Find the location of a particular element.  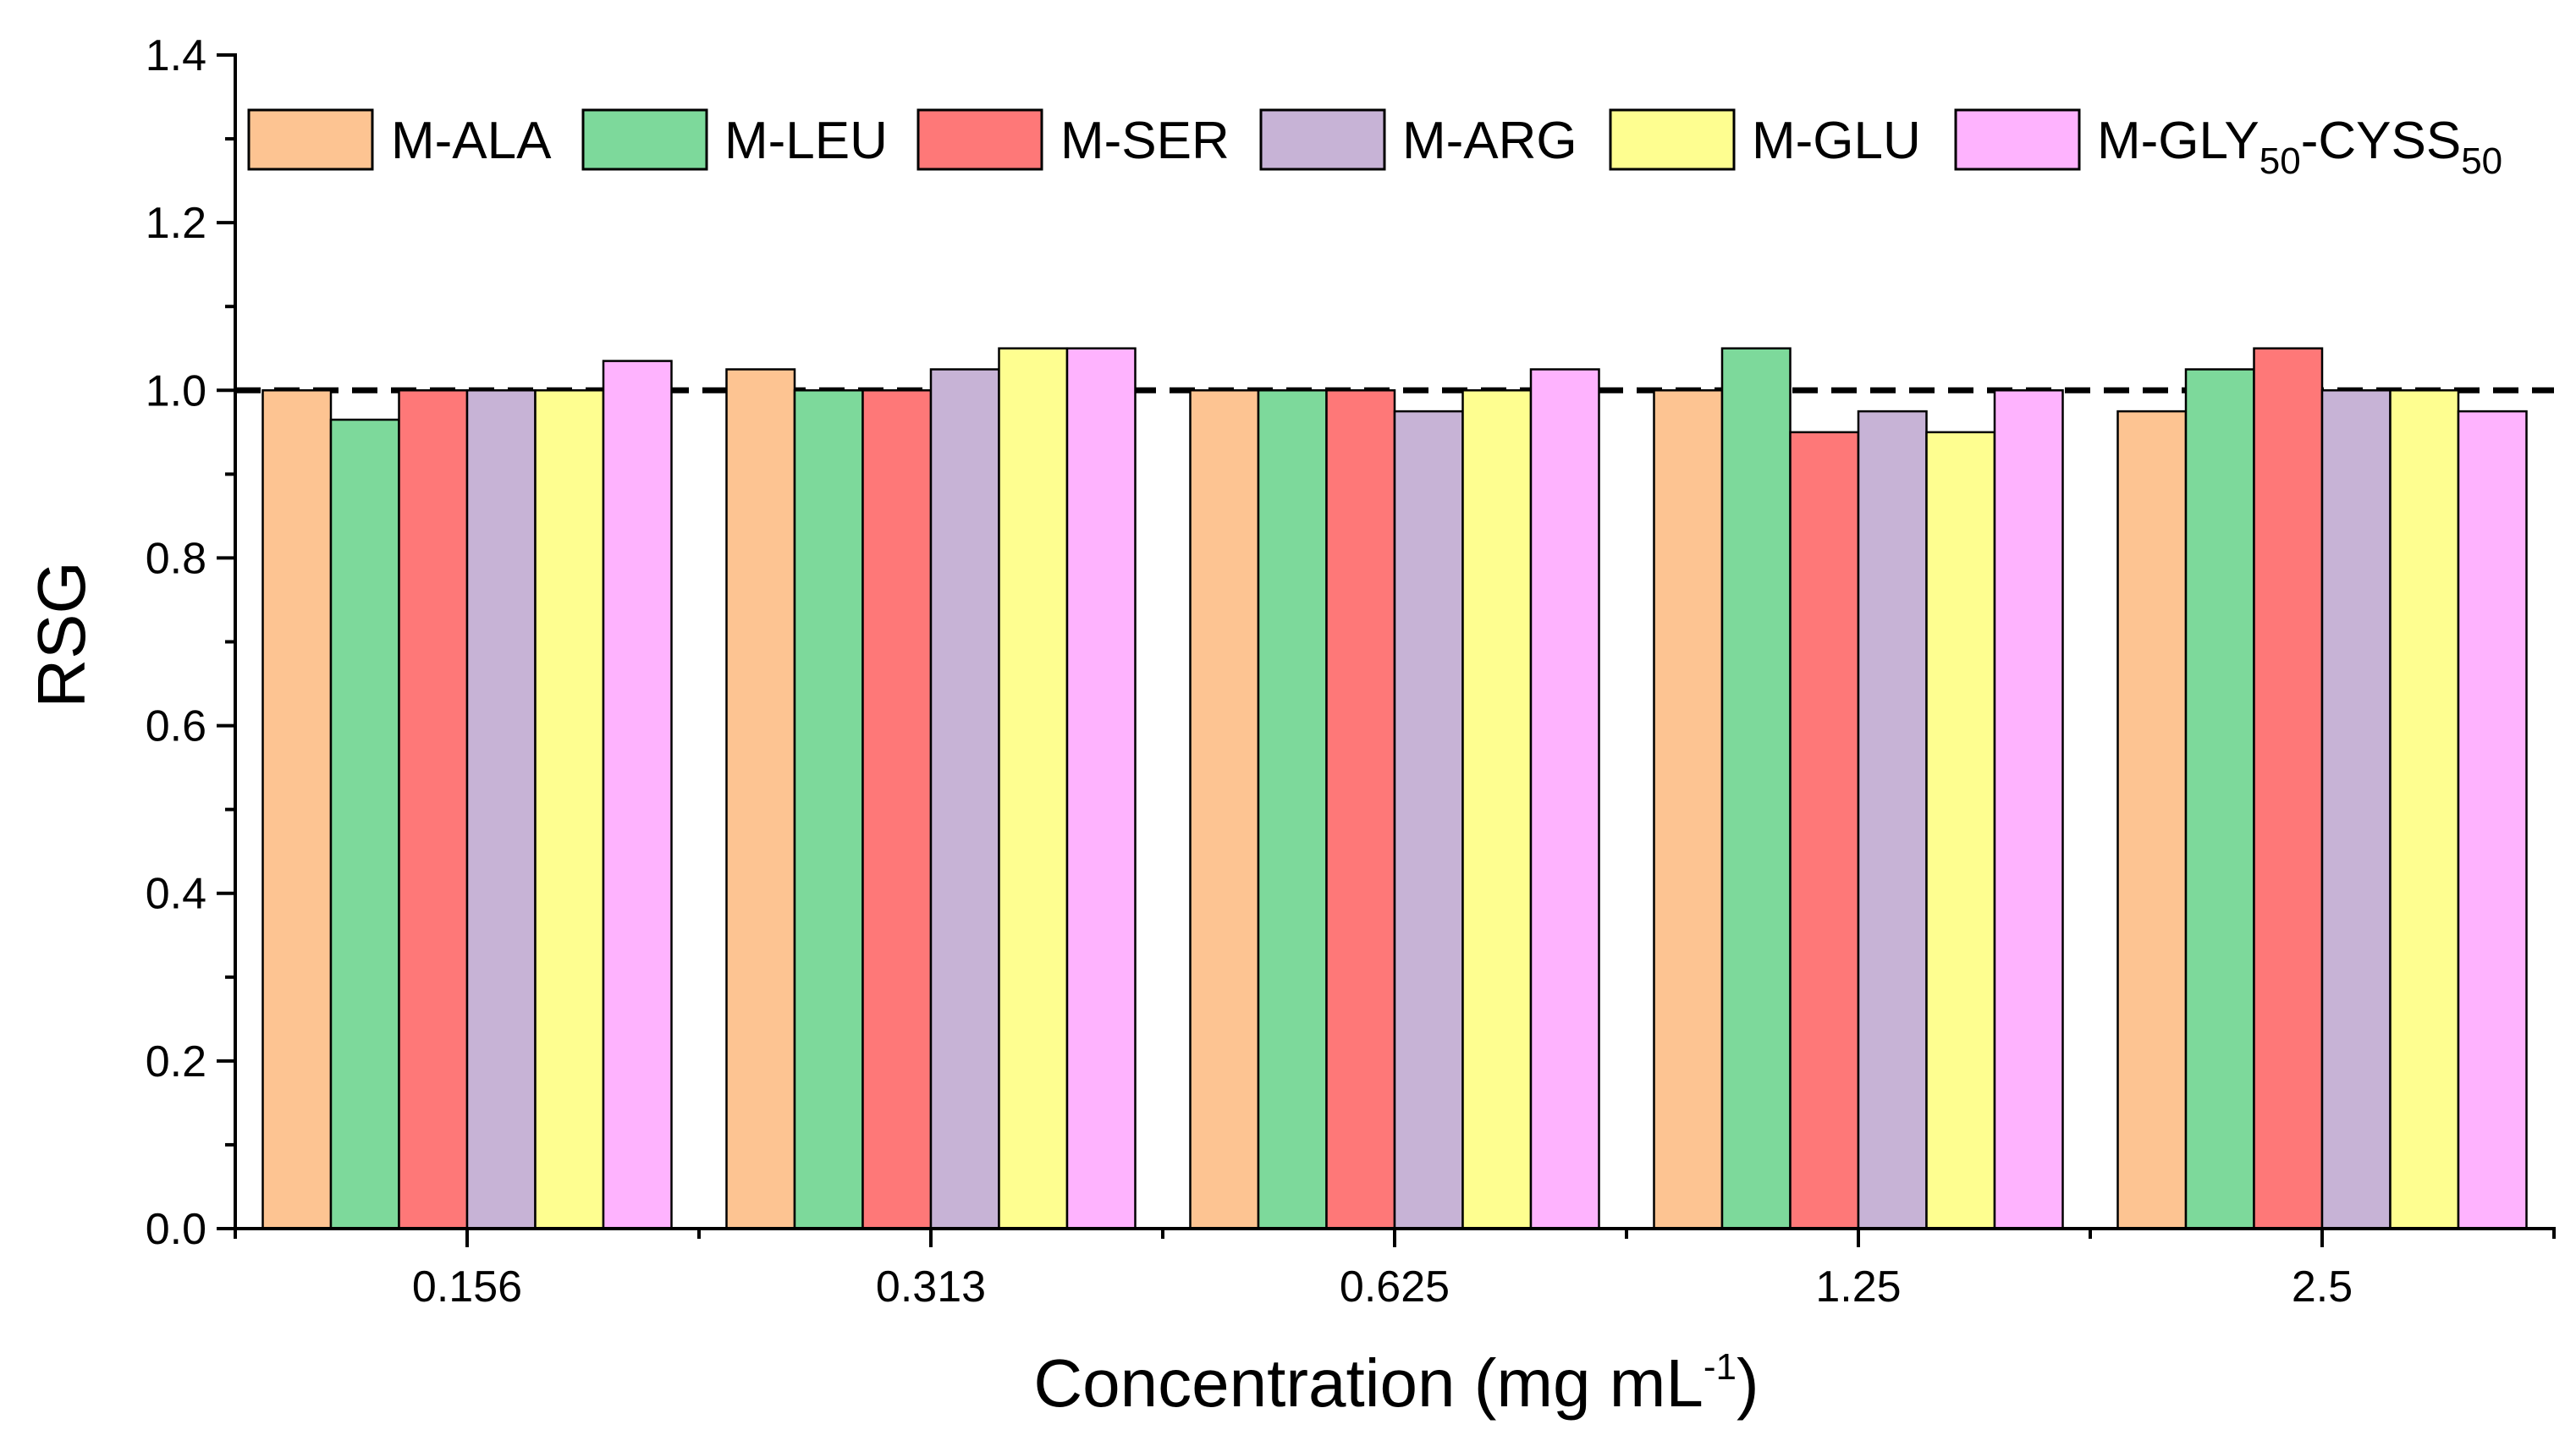

x-tick-label: 0.625 is located at coordinates (1395, 1287).